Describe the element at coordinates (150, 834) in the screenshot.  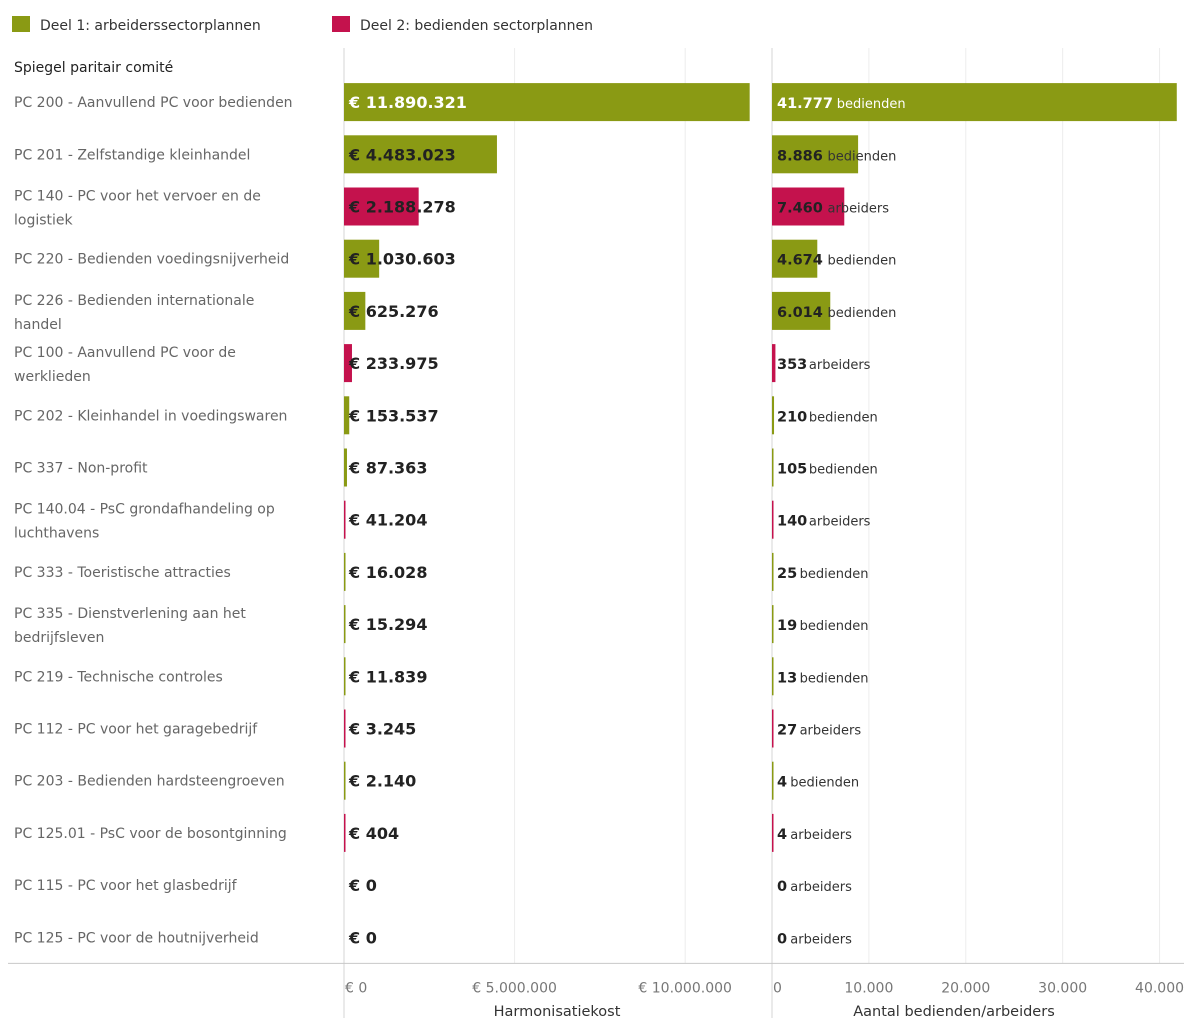
I see `row-label: PC 125.01 - PsC voor de bosontginning` at that location.